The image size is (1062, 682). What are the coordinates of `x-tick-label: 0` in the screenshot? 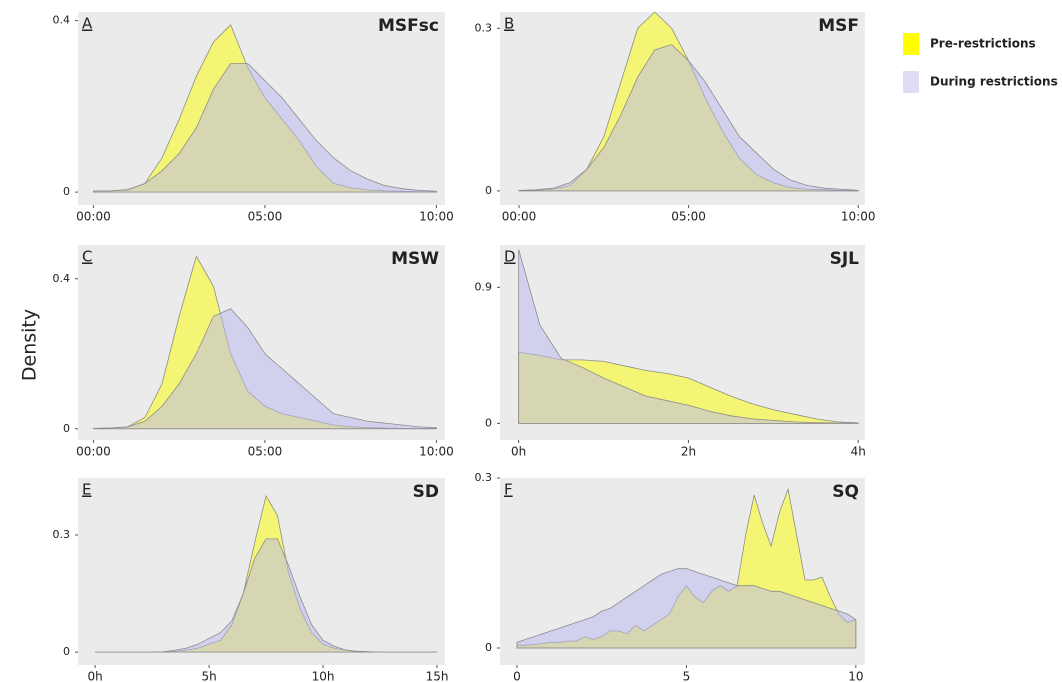 It's located at (517, 676).